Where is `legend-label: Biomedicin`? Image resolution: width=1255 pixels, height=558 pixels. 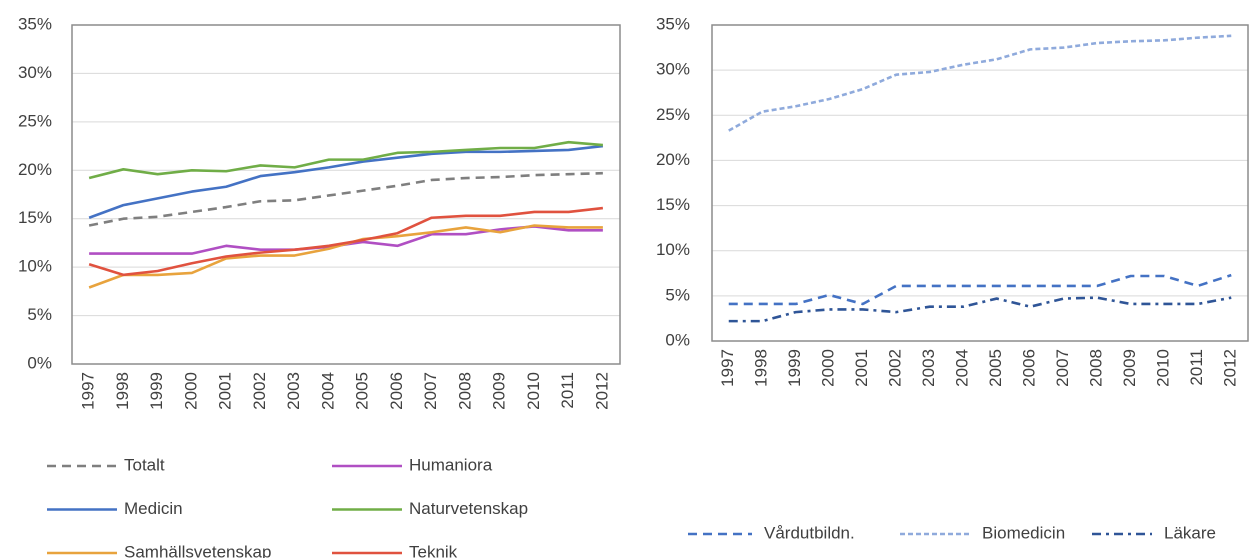 legend-label: Biomedicin is located at coordinates (1023, 532).